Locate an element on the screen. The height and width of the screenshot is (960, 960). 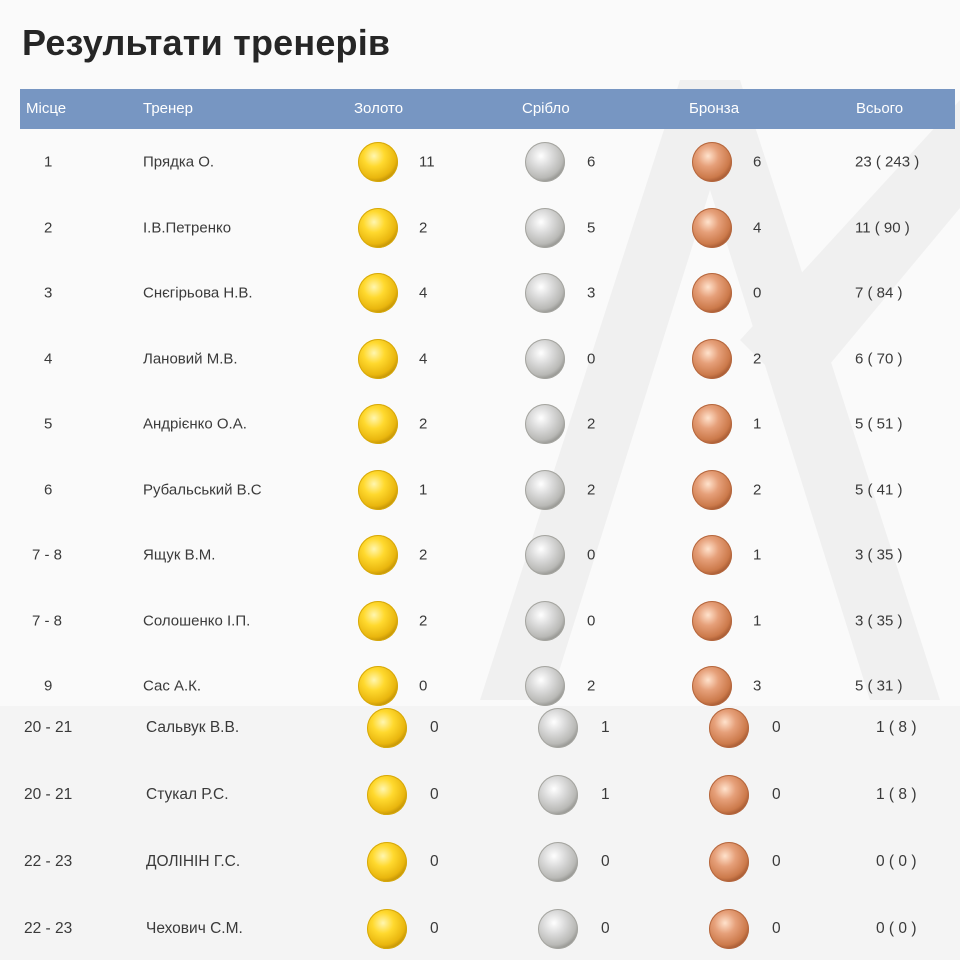
table-row: 7 - 8 Солошенко І.П. 2 0 1 3 ( 35 ) is located at coordinates (480, 621).